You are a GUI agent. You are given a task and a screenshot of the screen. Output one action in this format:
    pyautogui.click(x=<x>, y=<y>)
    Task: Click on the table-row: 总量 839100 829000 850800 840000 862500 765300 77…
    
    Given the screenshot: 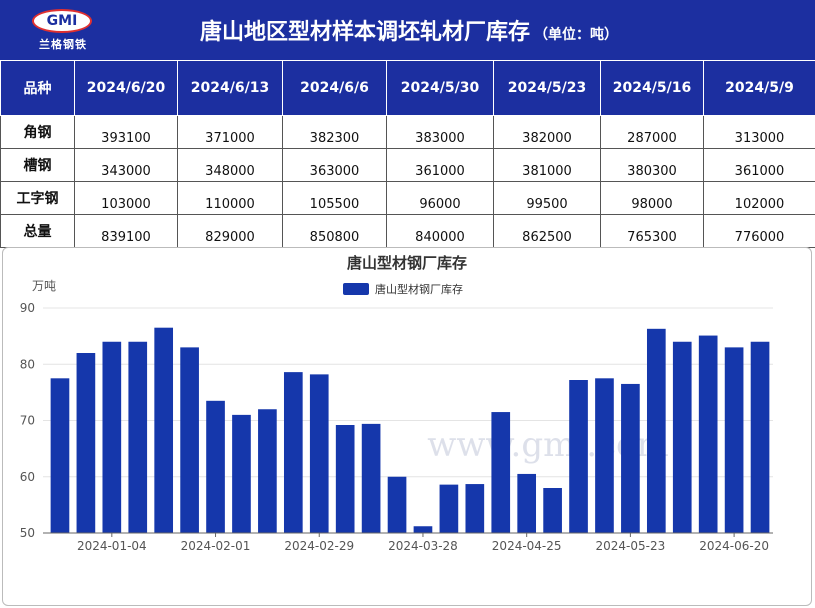 What is the action you would take?
    pyautogui.click(x=407, y=231)
    